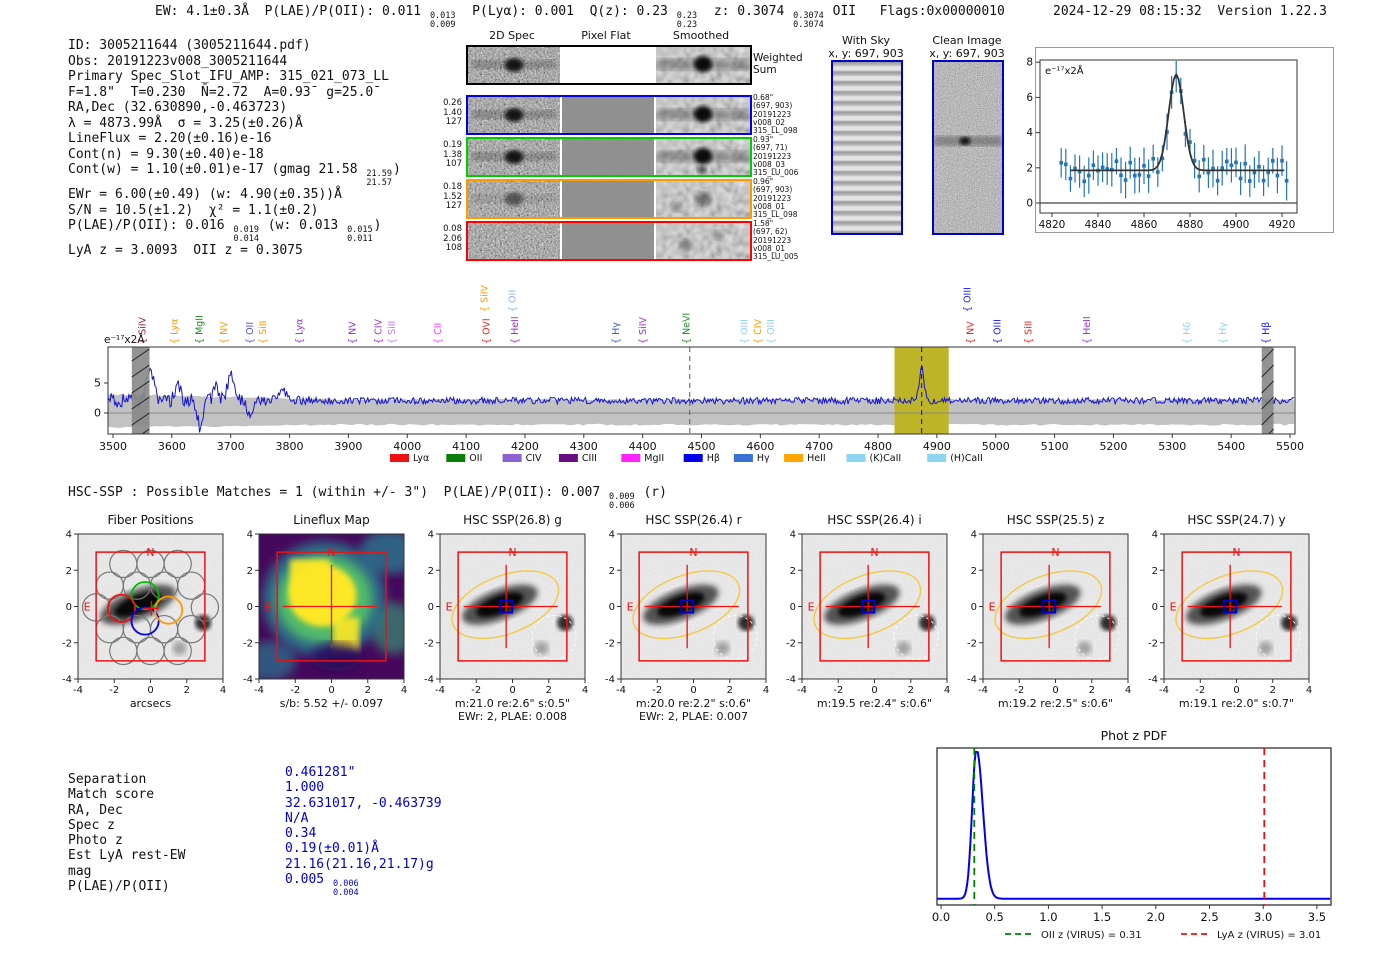 The image size is (1400, 953). What do you see at coordinates (151, 703) in the screenshot?
I see `cutout-caption-1: arcsecs` at bounding box center [151, 703].